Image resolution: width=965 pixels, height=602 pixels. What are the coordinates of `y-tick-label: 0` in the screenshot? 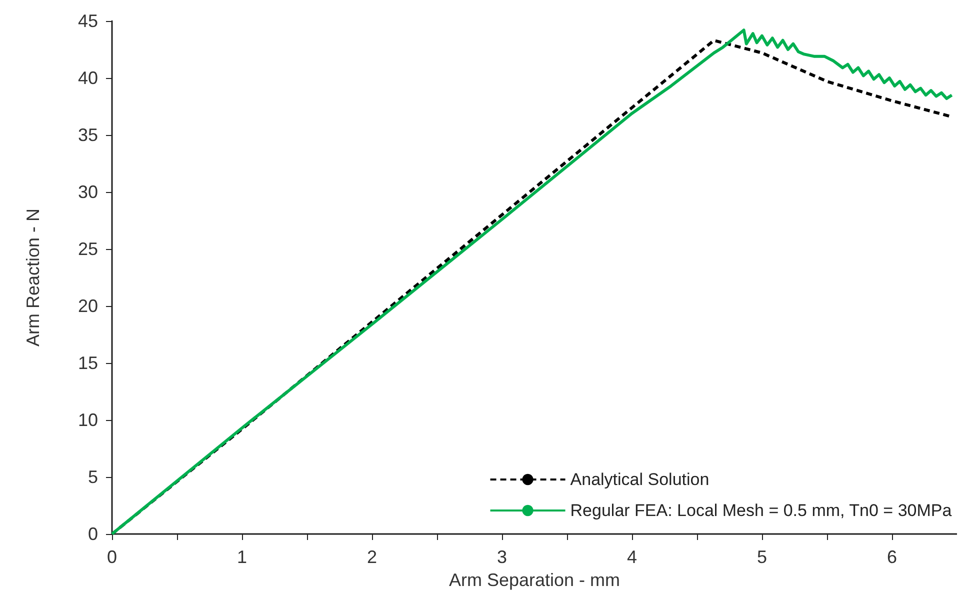 It's located at (93, 534).